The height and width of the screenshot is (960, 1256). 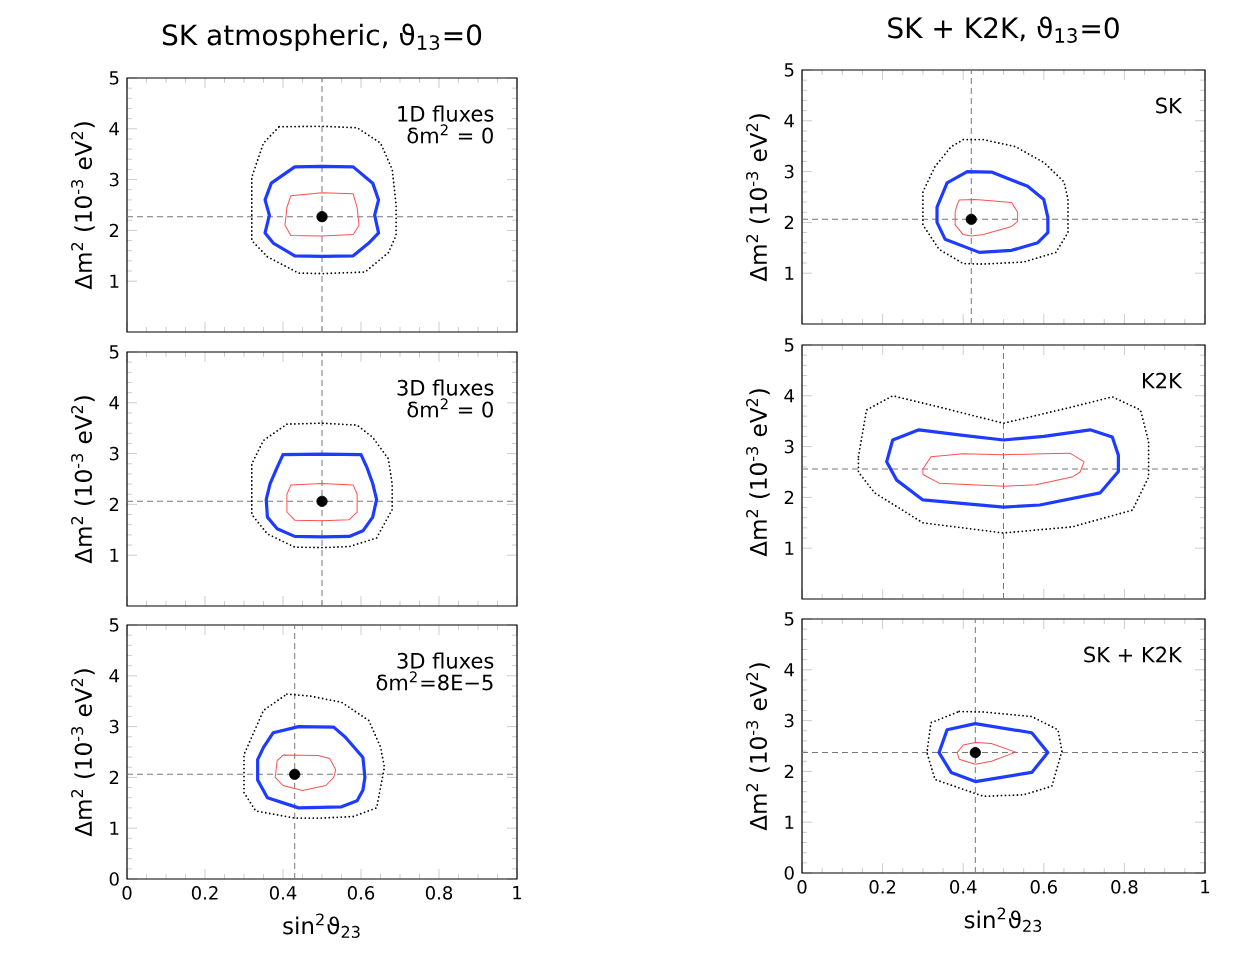 I want to click on y-tick-label: 0, so click(x=789, y=873).